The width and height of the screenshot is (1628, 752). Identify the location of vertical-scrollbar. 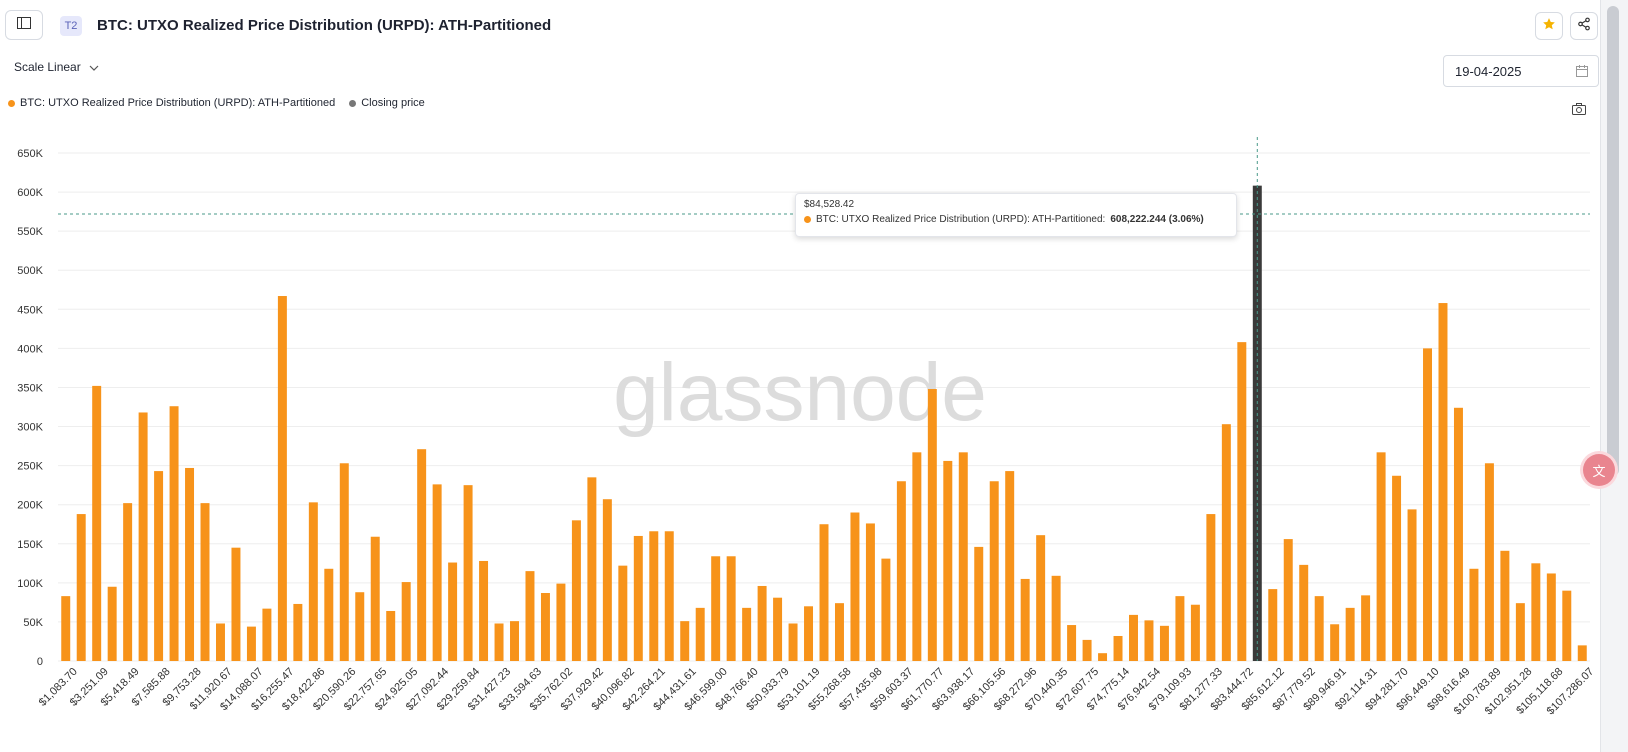
(1614, 376).